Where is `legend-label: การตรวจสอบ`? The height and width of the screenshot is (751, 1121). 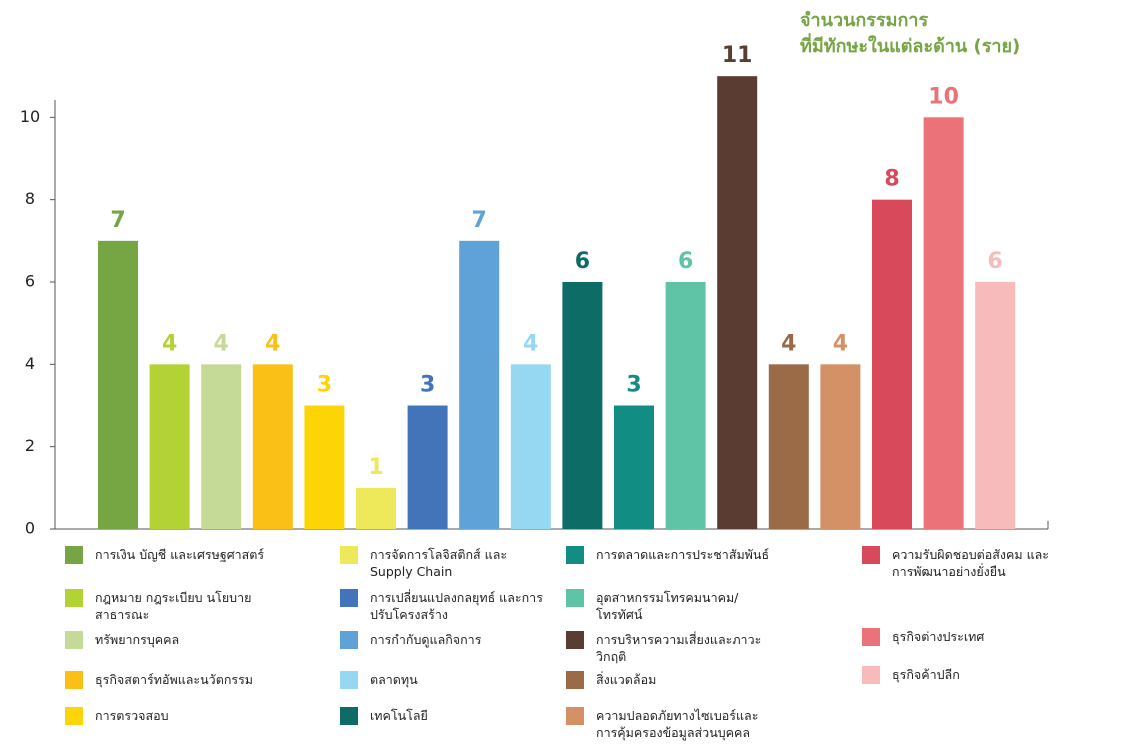
legend-label: การตรวจสอบ is located at coordinates (132, 715).